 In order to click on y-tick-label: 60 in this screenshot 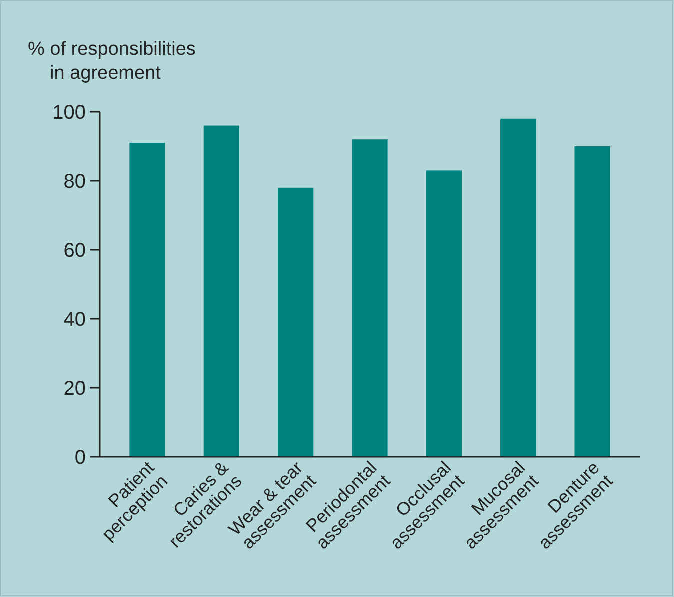, I will do `click(75, 251)`.